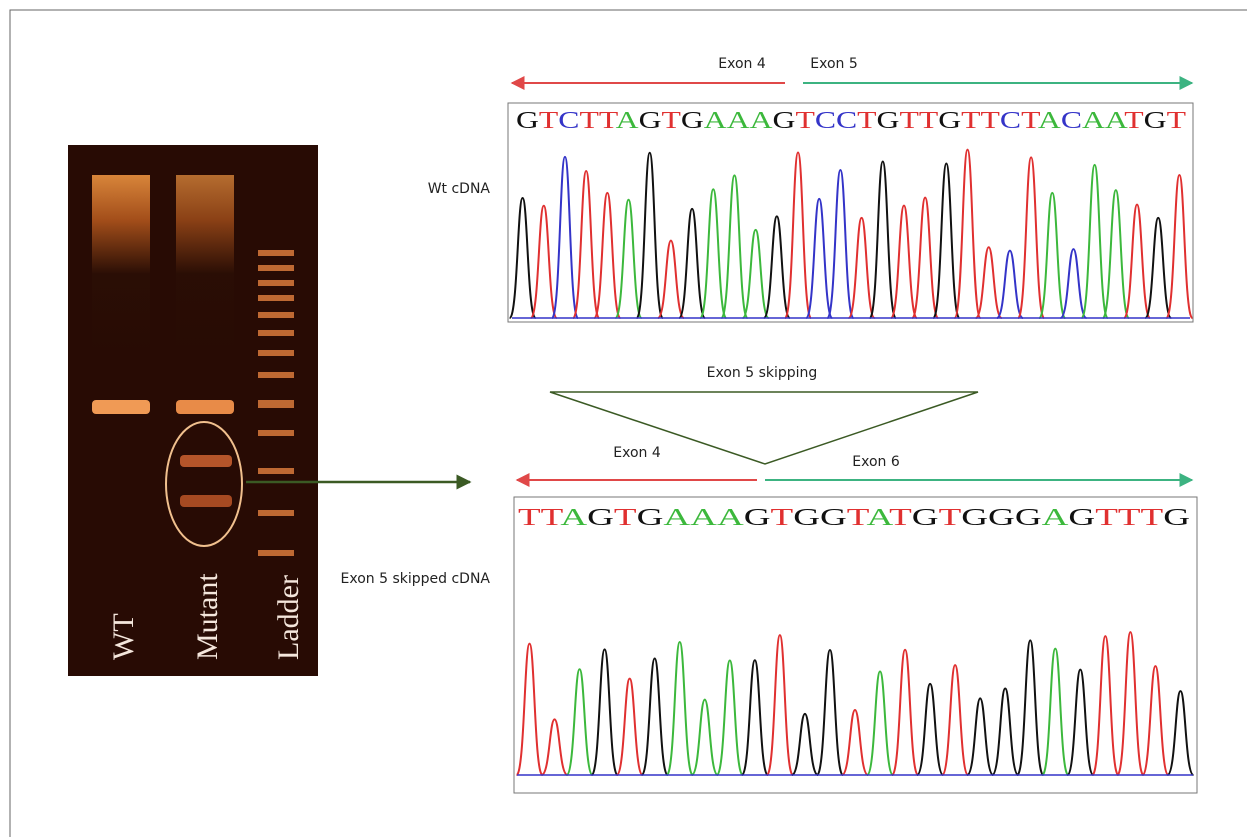  What do you see at coordinates (207, 616) in the screenshot?
I see `lane-label: Mutant` at bounding box center [207, 616].